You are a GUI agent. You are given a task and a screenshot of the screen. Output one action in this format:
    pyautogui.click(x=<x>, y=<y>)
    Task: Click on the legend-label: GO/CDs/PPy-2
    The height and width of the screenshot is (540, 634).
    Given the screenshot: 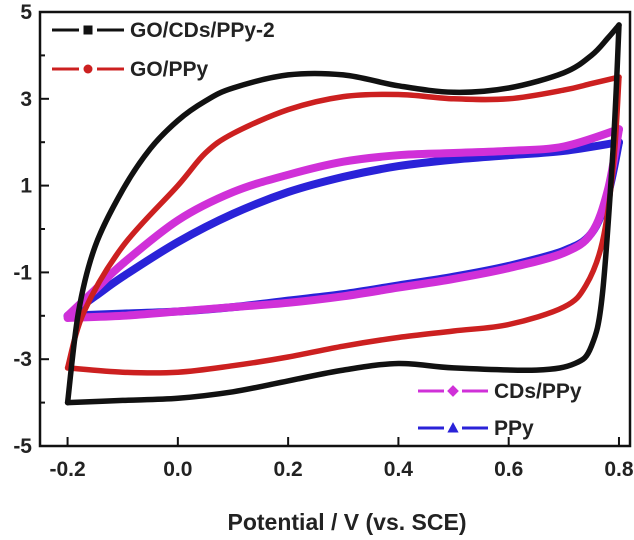 What is the action you would take?
    pyautogui.click(x=202, y=30)
    